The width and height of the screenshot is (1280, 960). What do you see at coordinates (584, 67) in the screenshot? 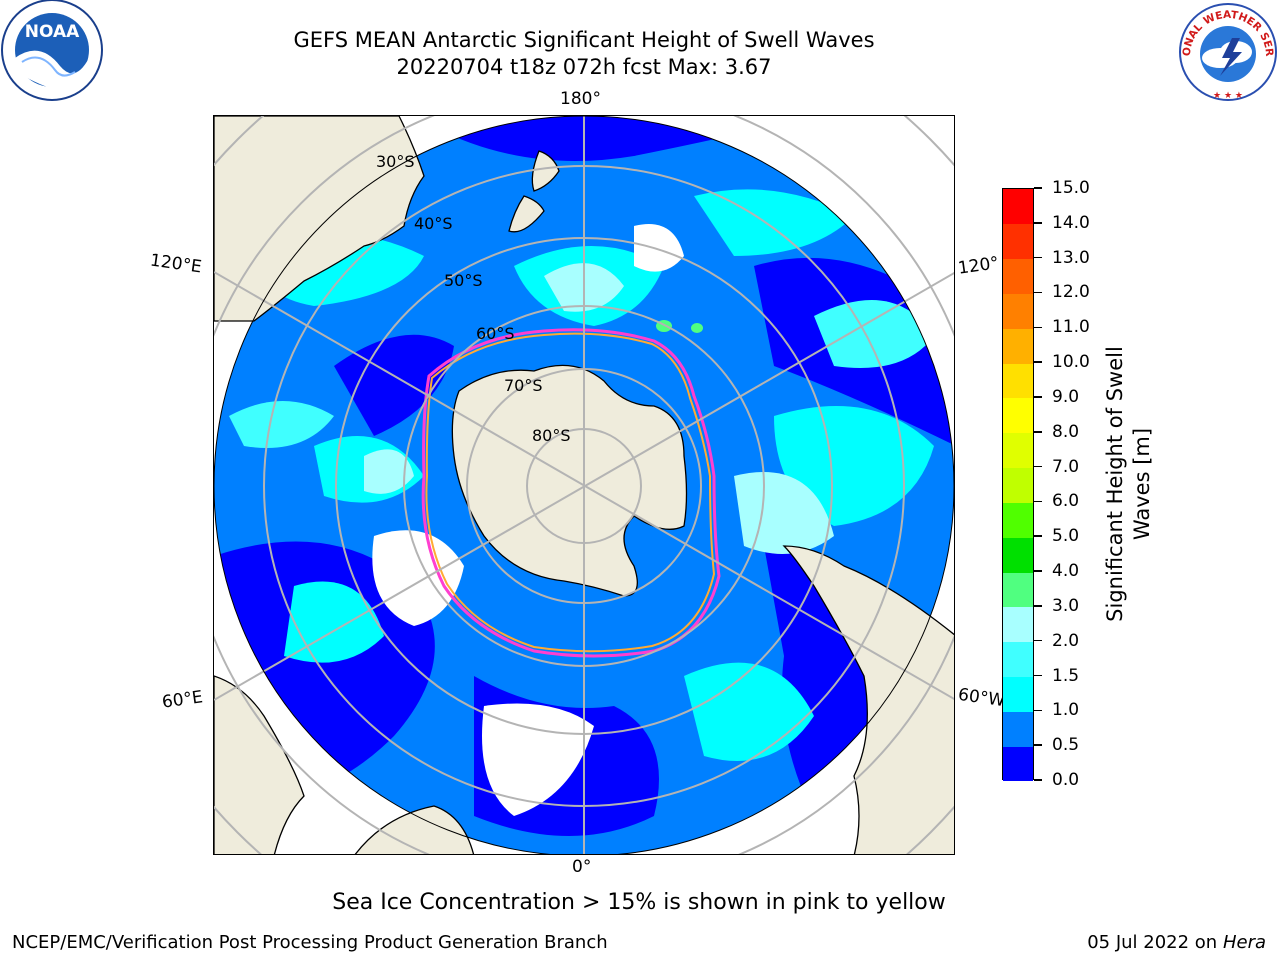
I see `chart-subtitle: 20220704 t18z 072h fcst Max: 3.67` at bounding box center [584, 67].